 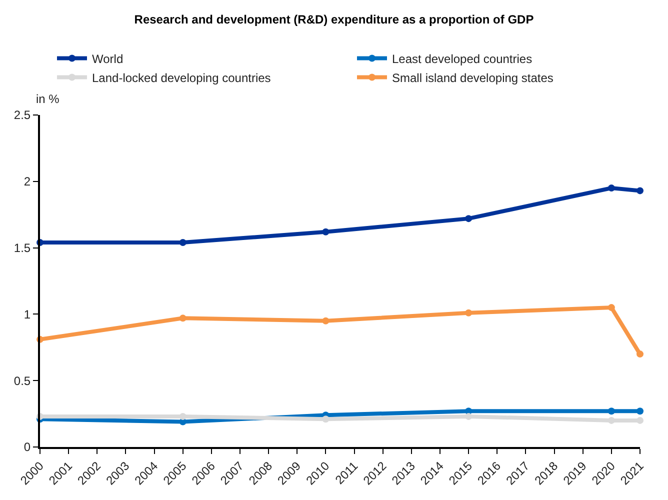 What do you see at coordinates (22, 115) in the screenshot?
I see `y-tick-label: 2.5` at bounding box center [22, 115].